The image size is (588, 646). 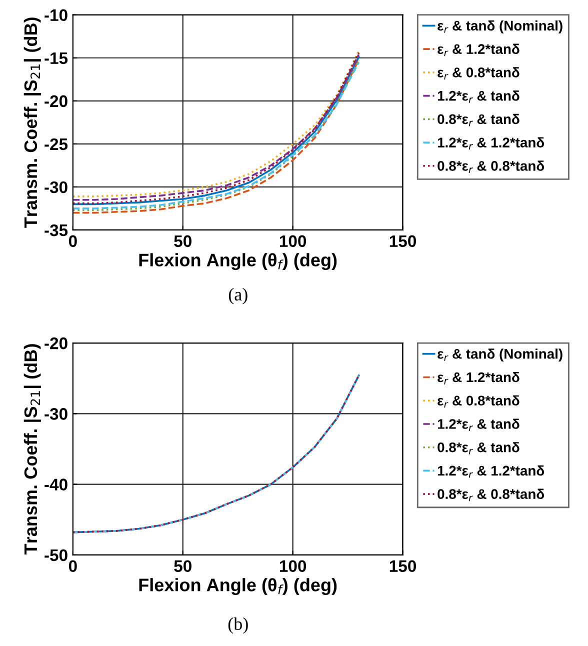 I want to click on y-tick-label: -40, so click(x=56, y=484).